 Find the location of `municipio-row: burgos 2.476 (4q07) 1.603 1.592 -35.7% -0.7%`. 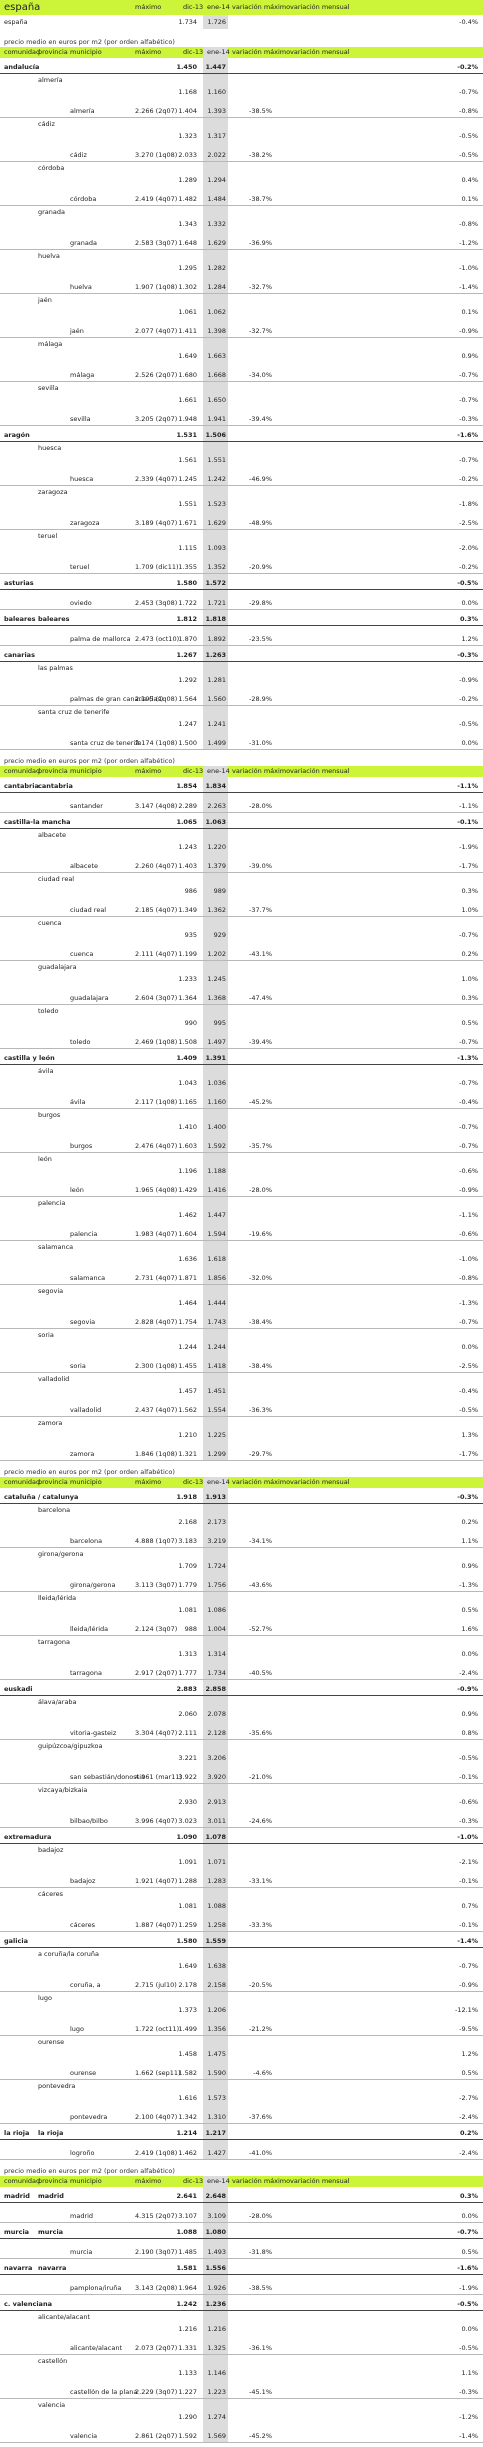

municipio-row: burgos 2.476 (4q07) 1.603 1.592 -35.7% -0.7% is located at coordinates (241, 1143).